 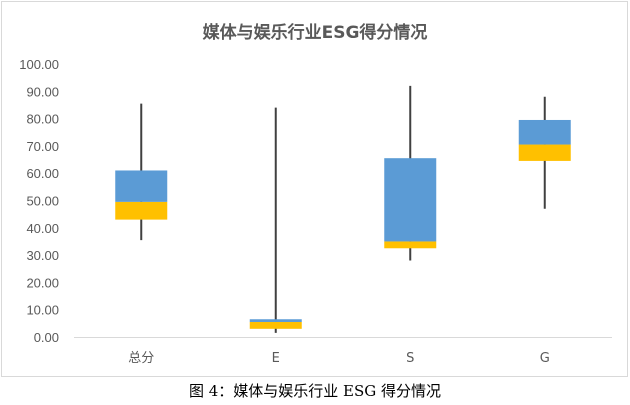 I want to click on y-tick-label: 90.00, so click(x=42, y=91).